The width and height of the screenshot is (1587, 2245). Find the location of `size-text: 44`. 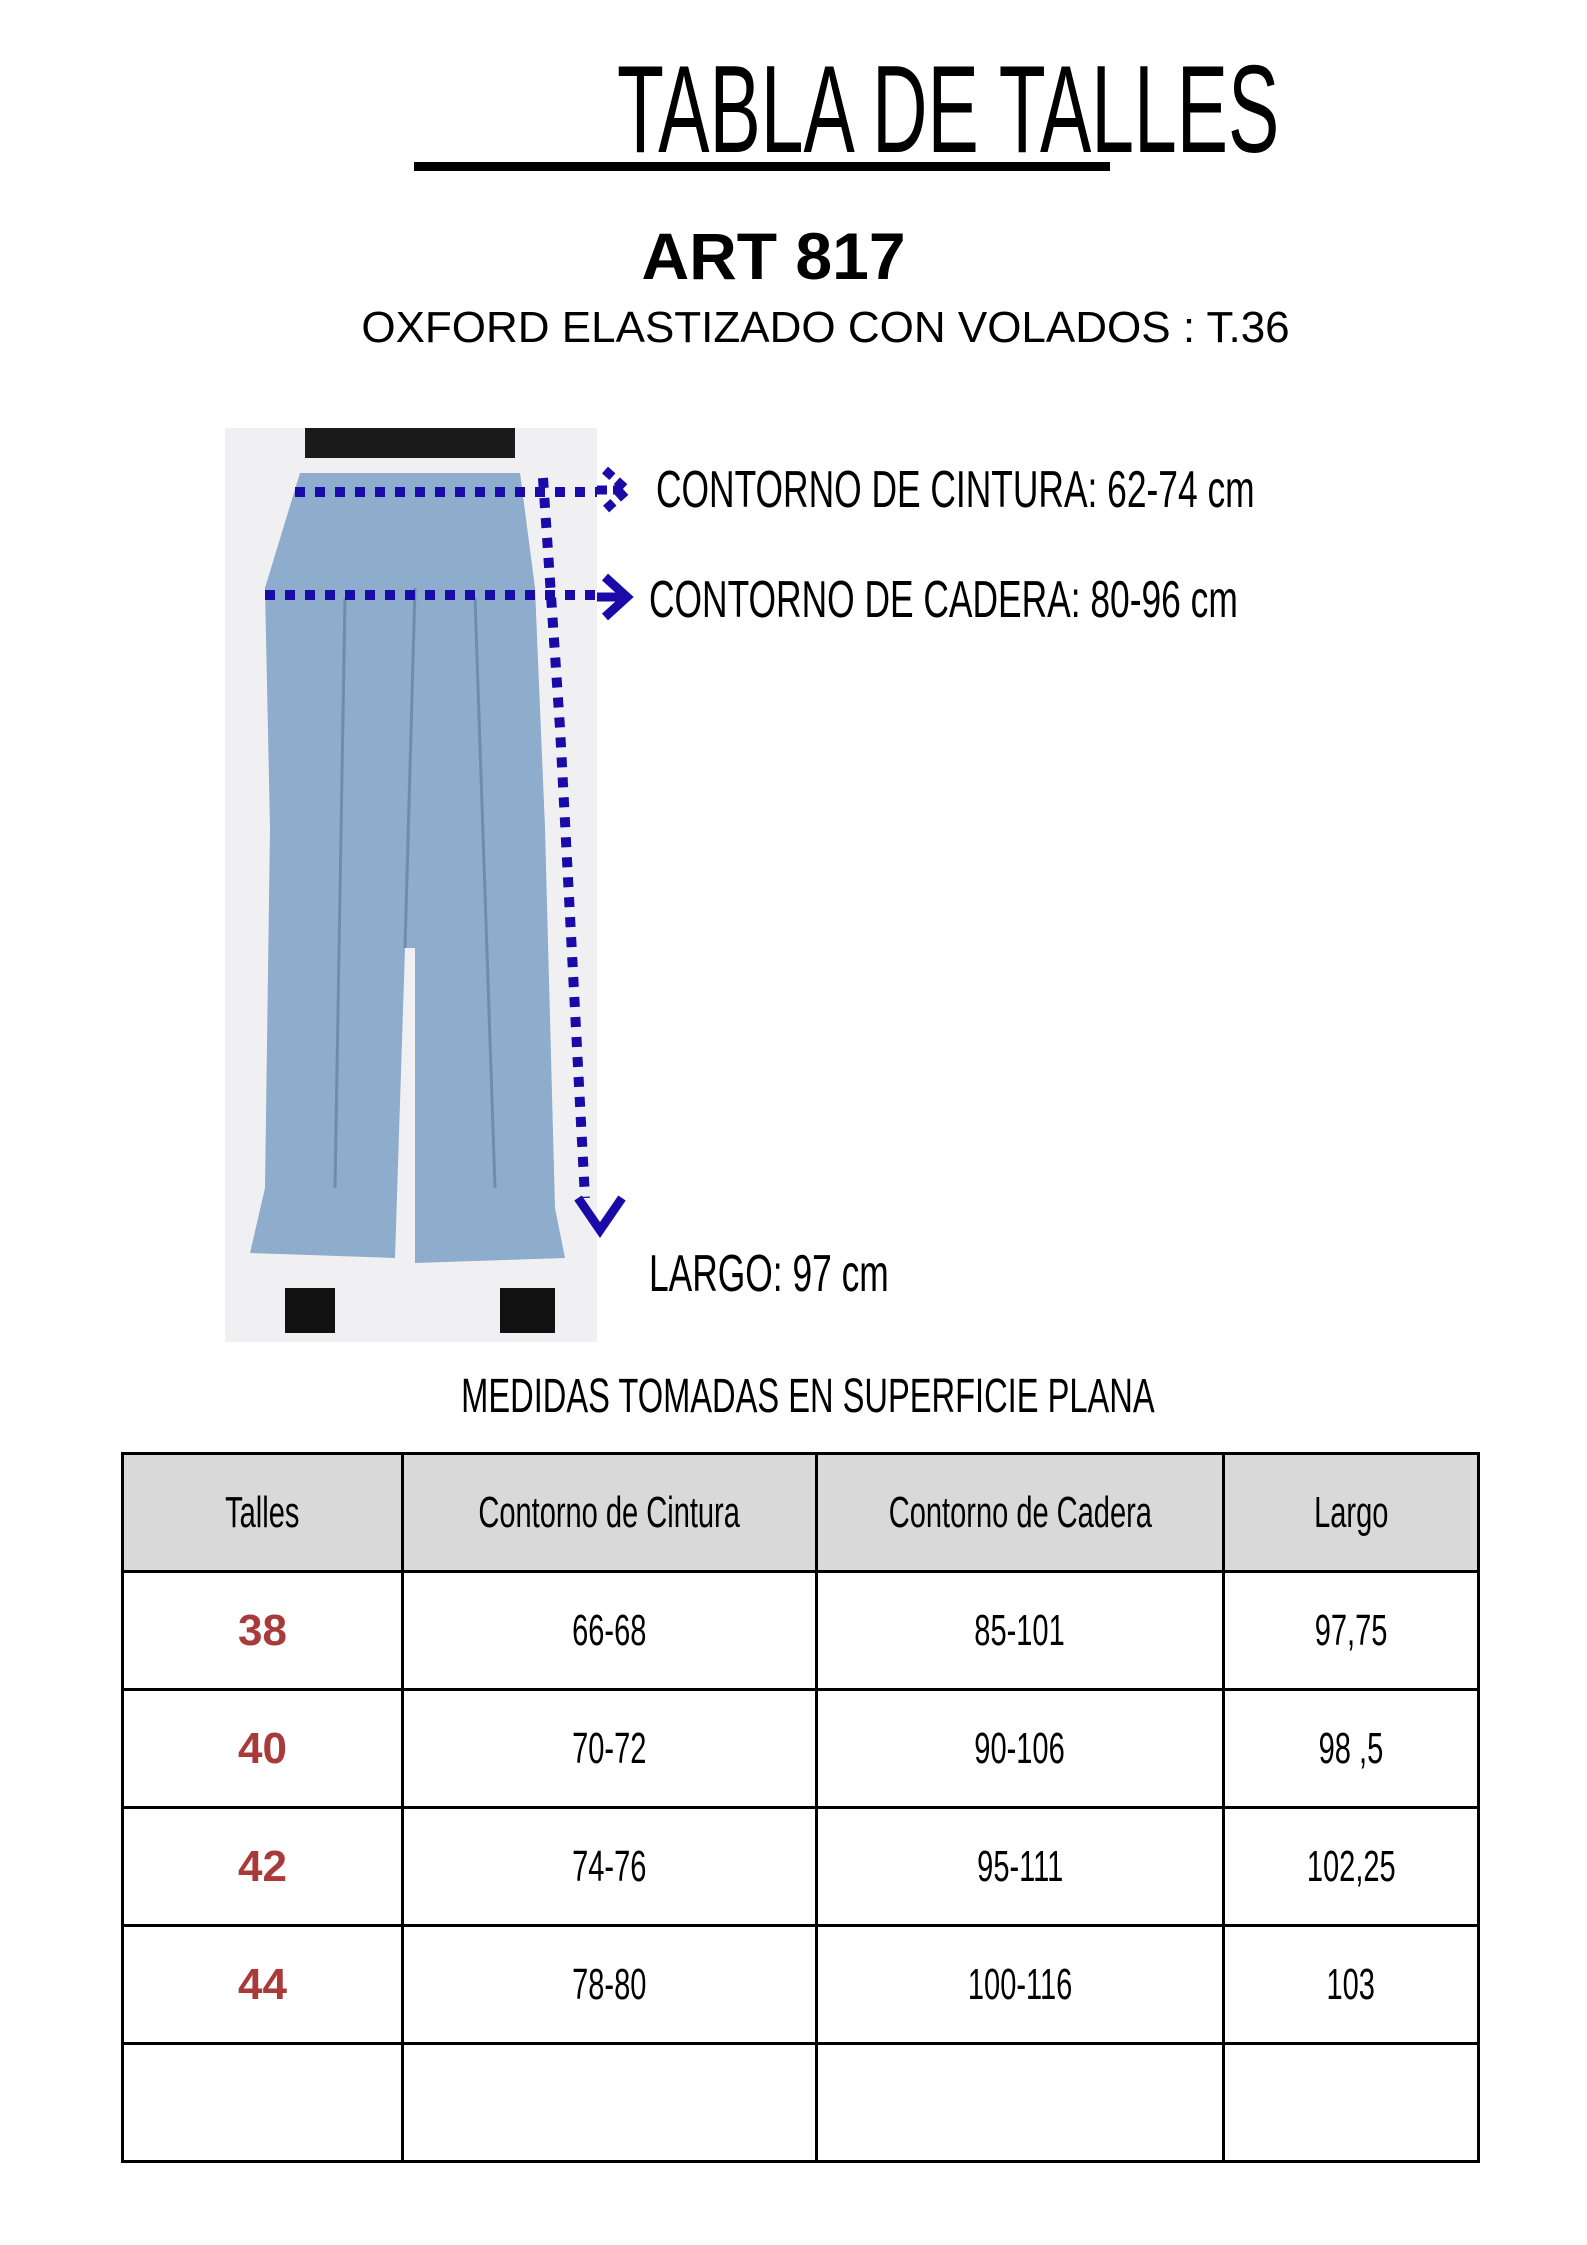

size-text: 44 is located at coordinates (262, 1984).